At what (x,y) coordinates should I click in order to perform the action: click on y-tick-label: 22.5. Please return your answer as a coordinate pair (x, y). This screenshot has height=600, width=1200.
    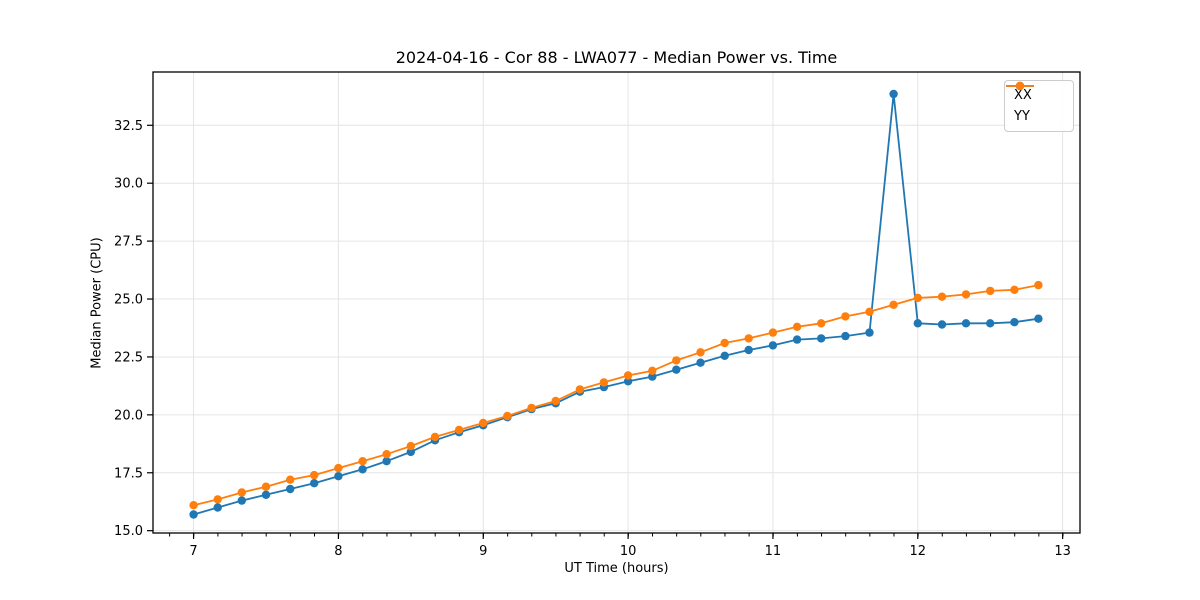
    Looking at the image, I should click on (128, 357).